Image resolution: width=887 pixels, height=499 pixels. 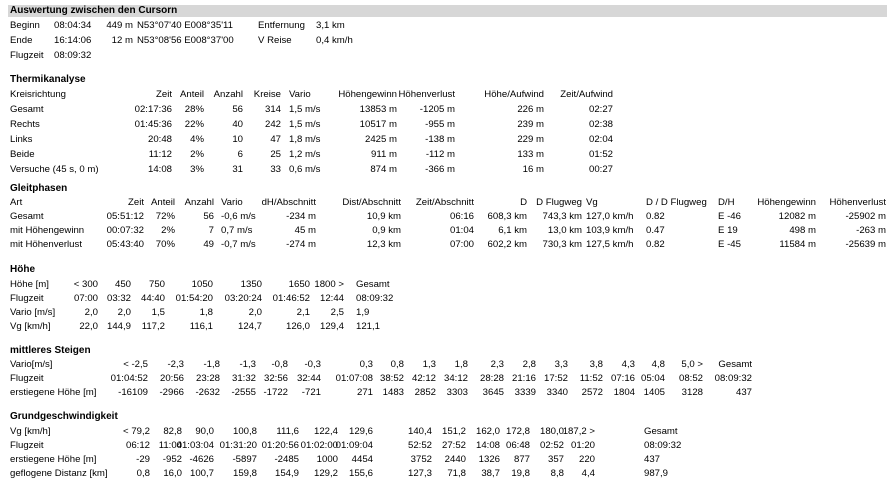 What do you see at coordinates (172, 473) in the screenshot?
I see `grund-cell: 16,0` at bounding box center [172, 473].